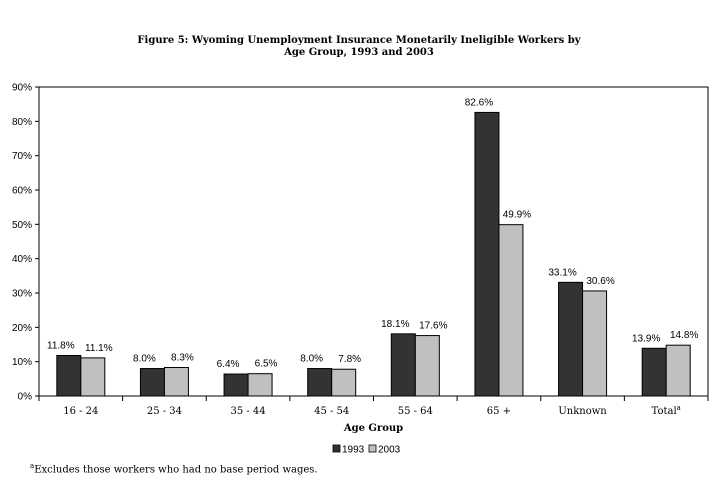 This screenshot has width=718, height=489. Describe the element at coordinates (479, 102) in the screenshot. I see `data-label: 82.6%` at that location.